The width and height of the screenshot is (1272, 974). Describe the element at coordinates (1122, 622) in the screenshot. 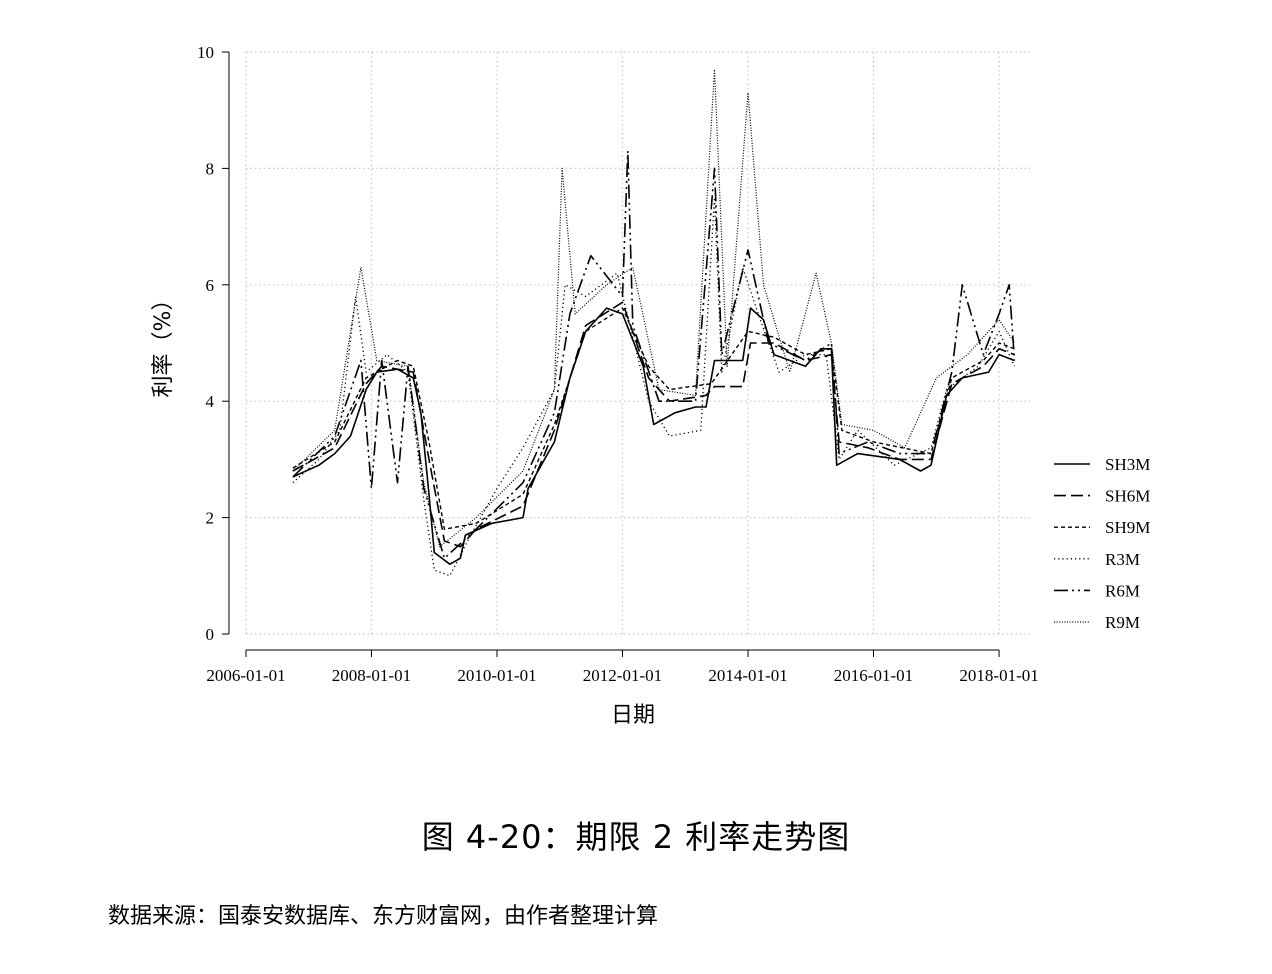

I see `legend-label-r9m: R9M` at that location.